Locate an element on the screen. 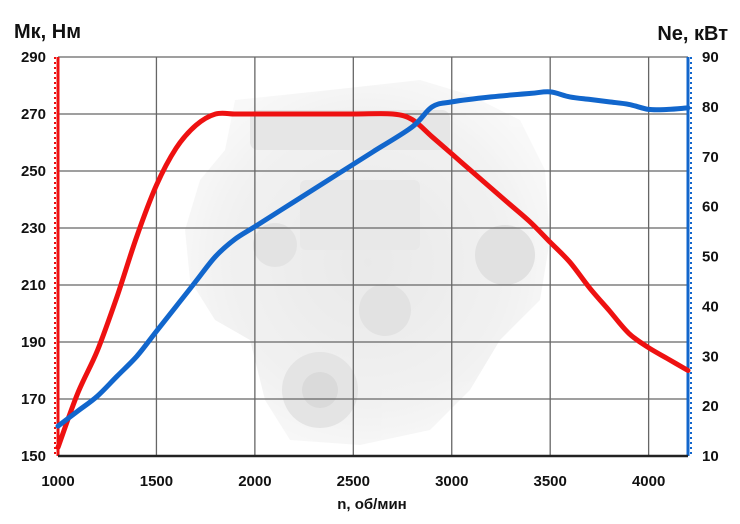 The width and height of the screenshot is (740, 524). y-left-tick-label: 250 is located at coordinates (33, 171).